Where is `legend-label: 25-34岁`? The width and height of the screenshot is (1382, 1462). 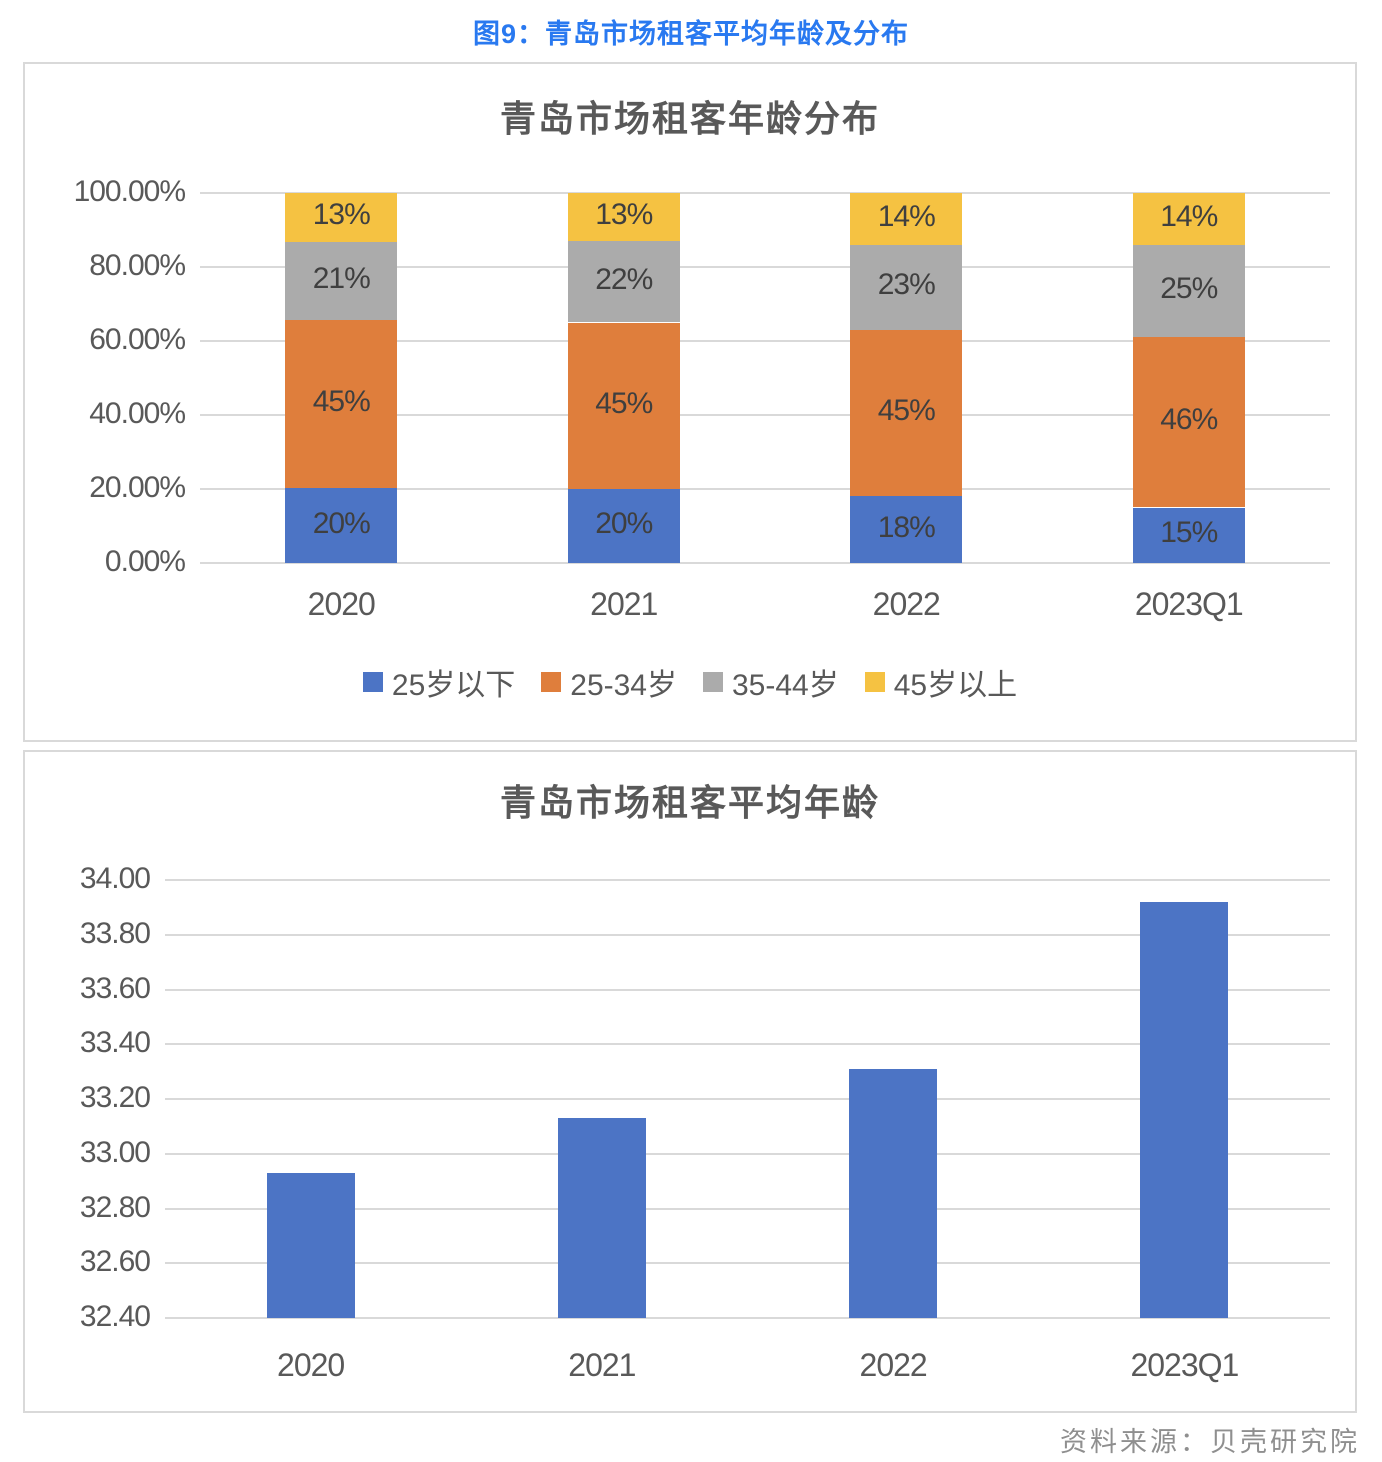
legend-label: 25-34岁 is located at coordinates (623, 685).